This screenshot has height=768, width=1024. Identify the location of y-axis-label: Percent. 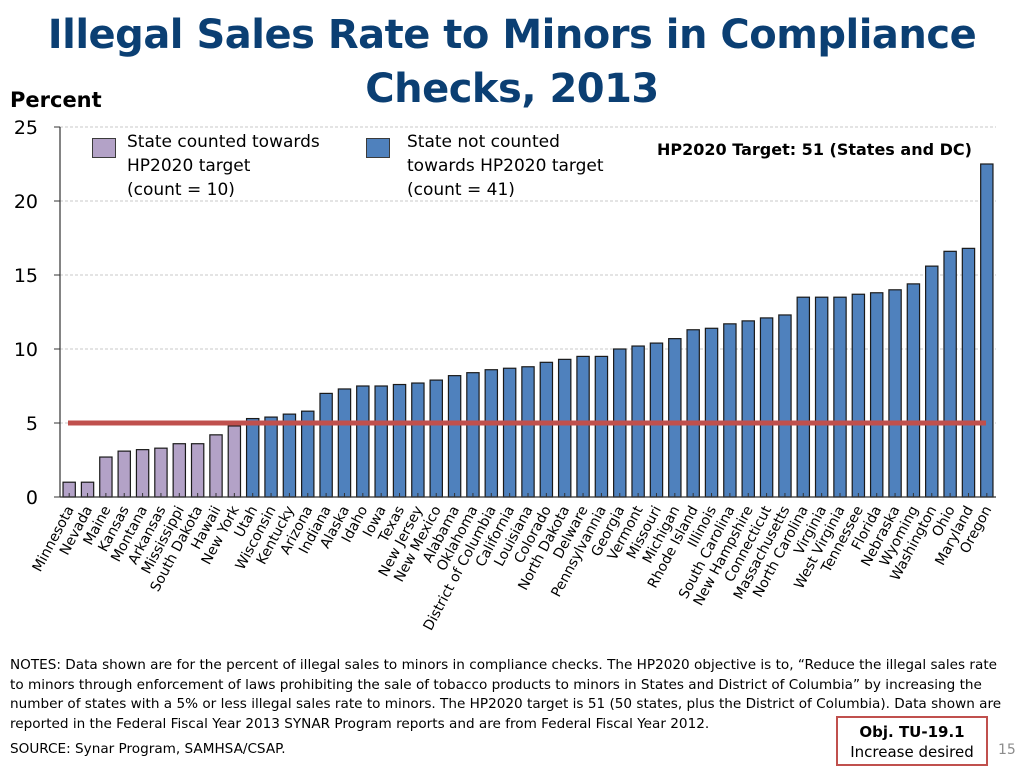
(56, 100).